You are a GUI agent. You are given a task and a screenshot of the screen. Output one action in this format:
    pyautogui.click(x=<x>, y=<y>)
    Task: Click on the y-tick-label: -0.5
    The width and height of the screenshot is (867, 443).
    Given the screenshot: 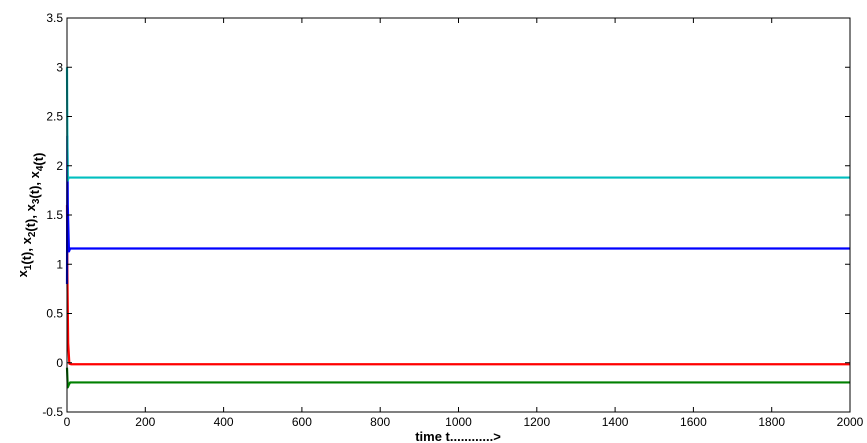 What is the action you would take?
    pyautogui.click(x=52, y=412)
    